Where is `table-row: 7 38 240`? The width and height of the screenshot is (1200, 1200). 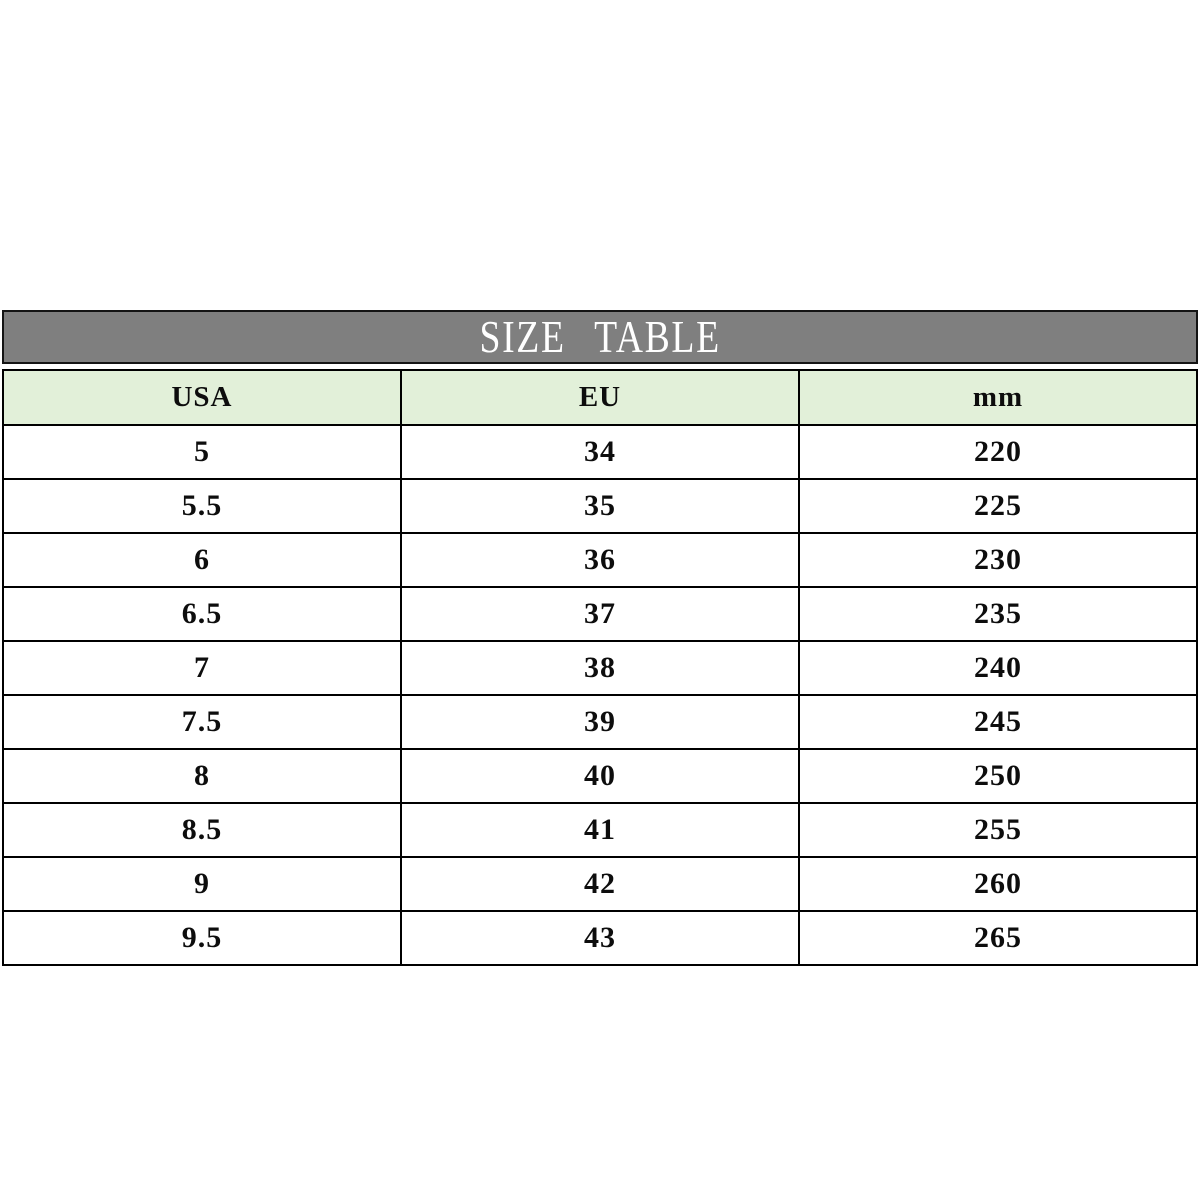
table-row: 7 38 240 is located at coordinates (600, 668).